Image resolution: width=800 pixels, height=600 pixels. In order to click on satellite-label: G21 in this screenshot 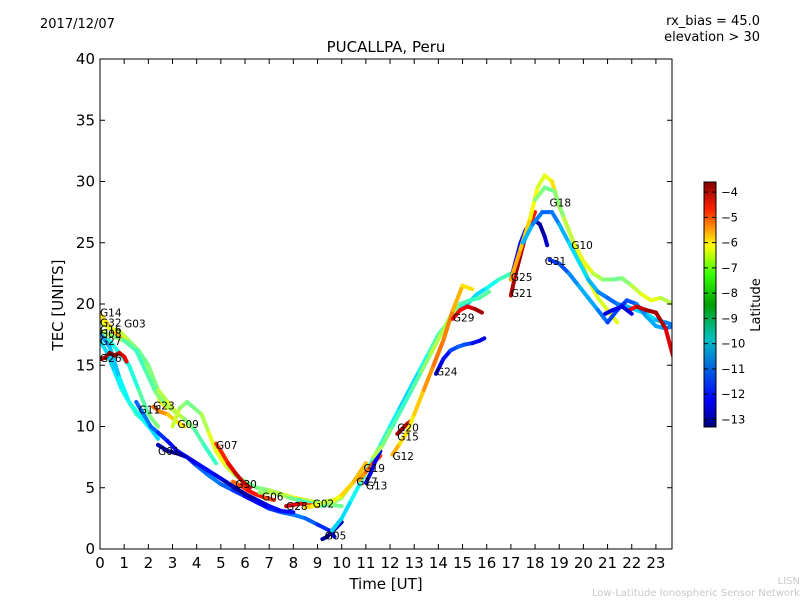, I will do `click(522, 294)`.